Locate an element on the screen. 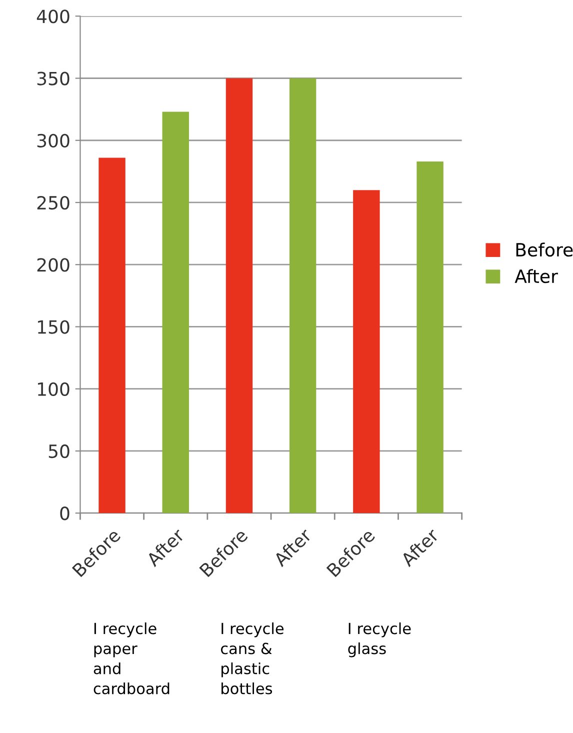 Image resolution: width=573 pixels, height=733 pixels. text: I recycle glass is located at coordinates (379, 640).